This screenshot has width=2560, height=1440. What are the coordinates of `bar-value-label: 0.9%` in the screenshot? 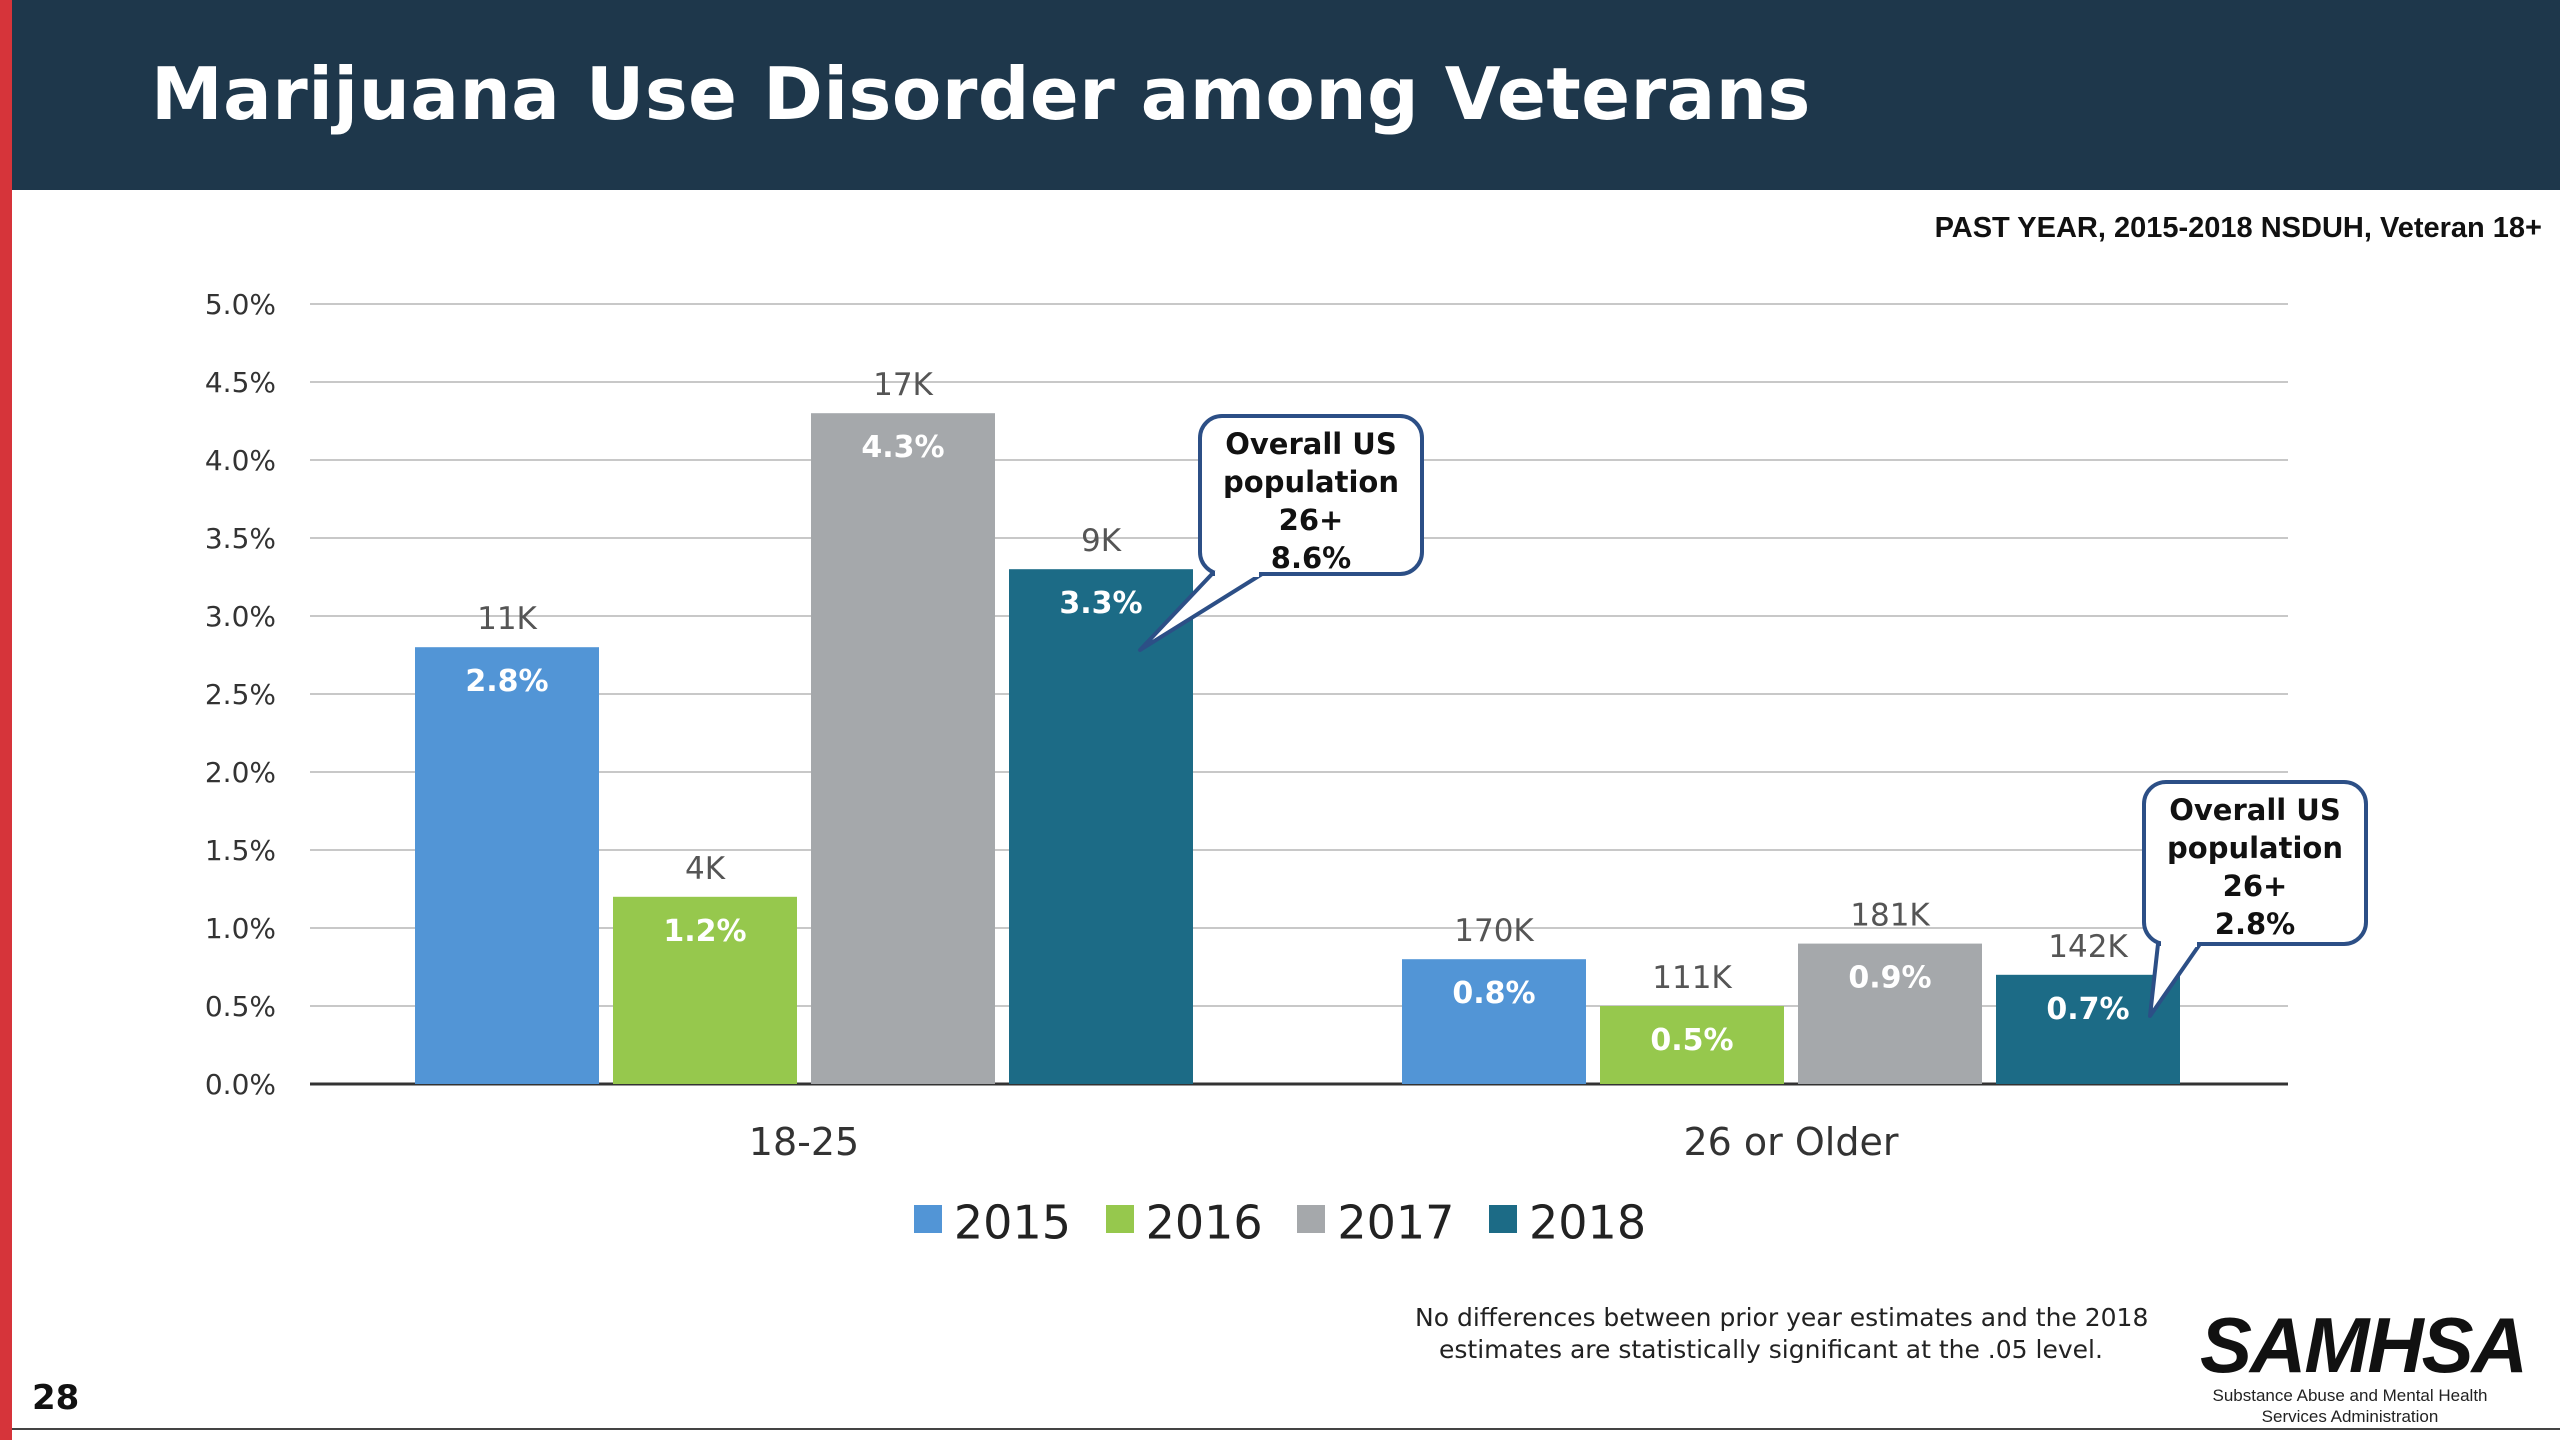 It's located at (1889, 978).